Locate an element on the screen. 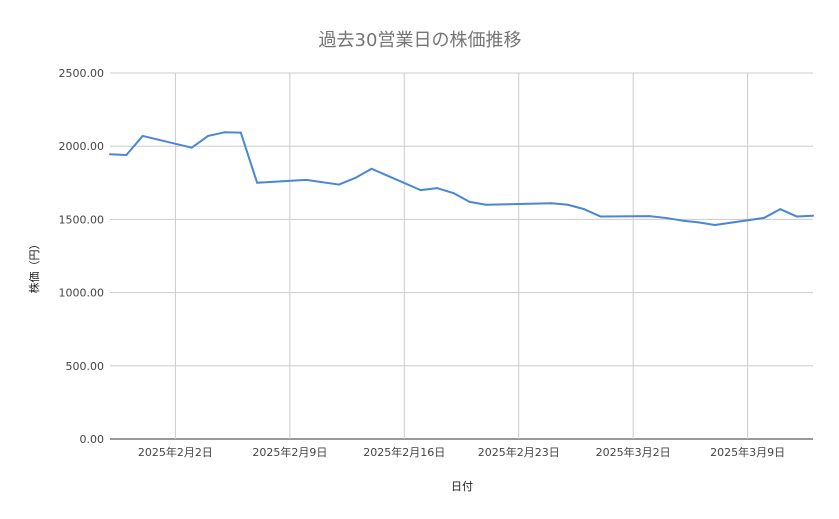 This screenshot has width=839, height=519. x-tick-label: 2025年2月2日 is located at coordinates (175, 452).